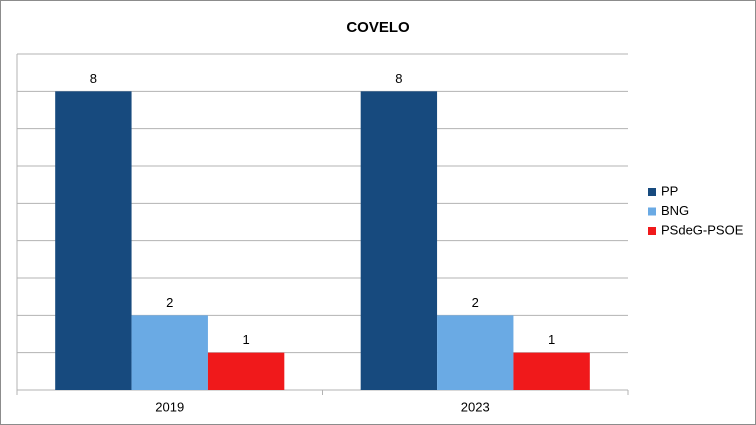  What do you see at coordinates (475, 406) in the screenshot?
I see `x-tick-label: 2023` at bounding box center [475, 406].